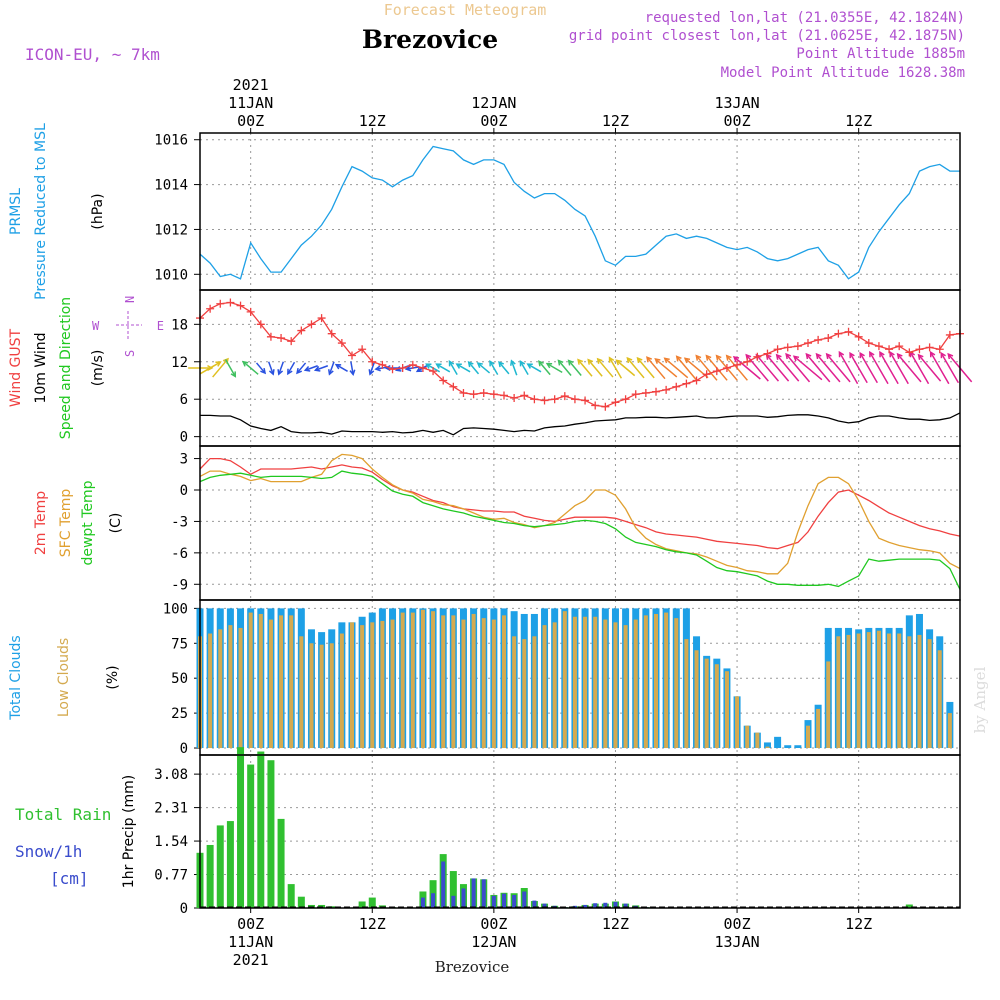 This screenshot has width=1000, height=1000. What do you see at coordinates (175, 609) in the screenshot?
I see `y-tick-label: 100` at bounding box center [175, 609].